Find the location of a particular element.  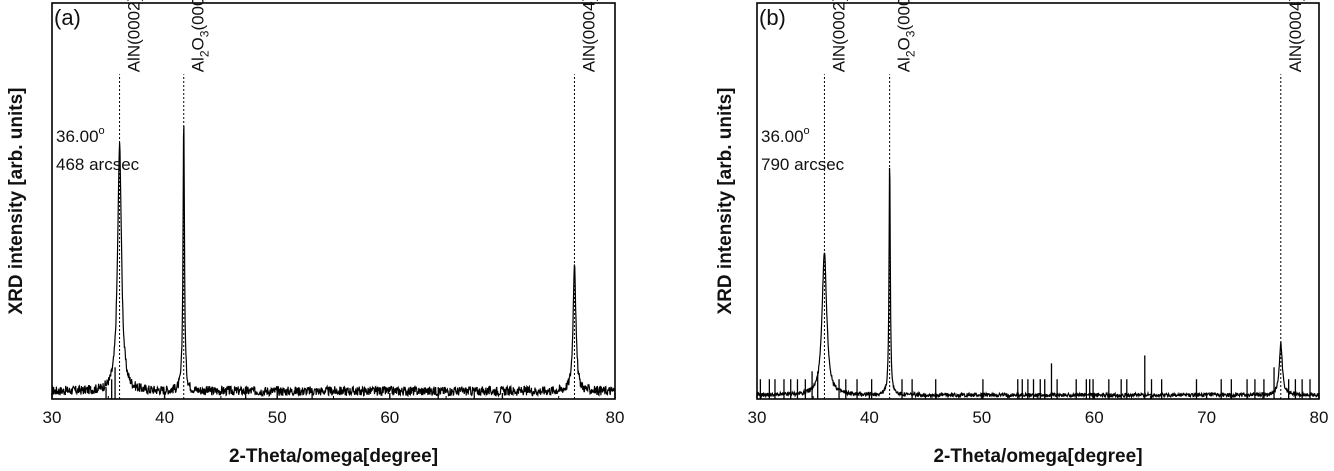

chart-b-x-tick-label: 70 is located at coordinates (1206, 417).